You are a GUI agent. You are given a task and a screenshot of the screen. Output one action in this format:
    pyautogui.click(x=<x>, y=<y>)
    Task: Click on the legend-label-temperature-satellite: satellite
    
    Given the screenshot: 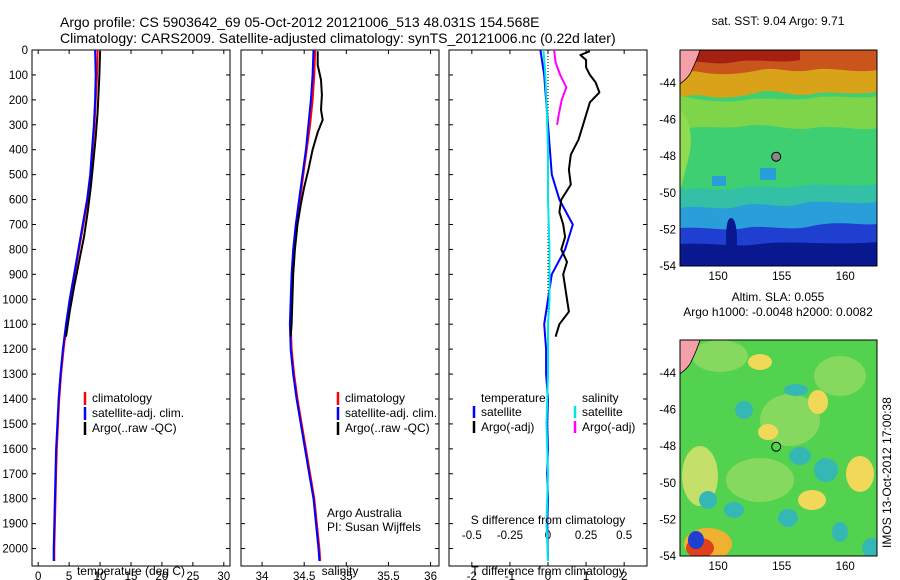 What is the action you would take?
    pyautogui.click(x=501, y=412)
    